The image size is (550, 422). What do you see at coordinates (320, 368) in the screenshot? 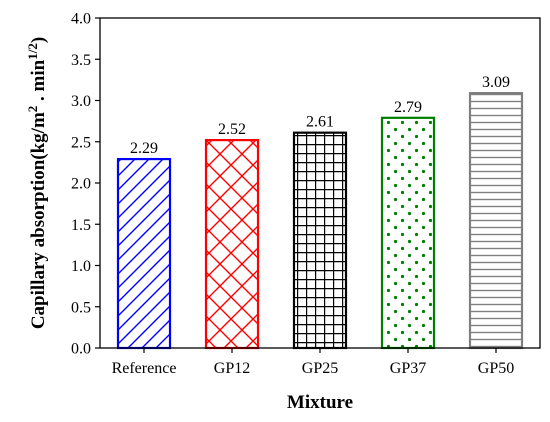
I see `x-tick-label-gp25: GP25` at bounding box center [320, 368].